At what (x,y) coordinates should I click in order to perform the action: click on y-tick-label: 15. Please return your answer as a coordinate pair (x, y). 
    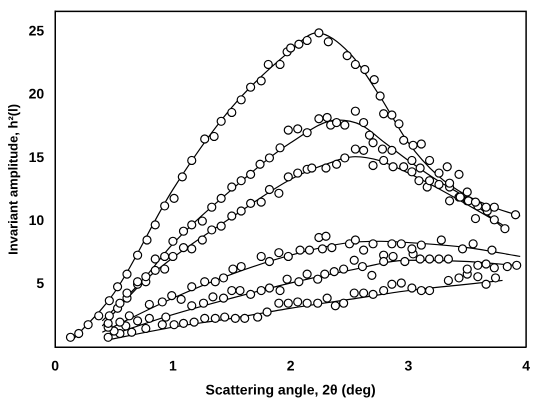
    Looking at the image, I should click on (36, 156).